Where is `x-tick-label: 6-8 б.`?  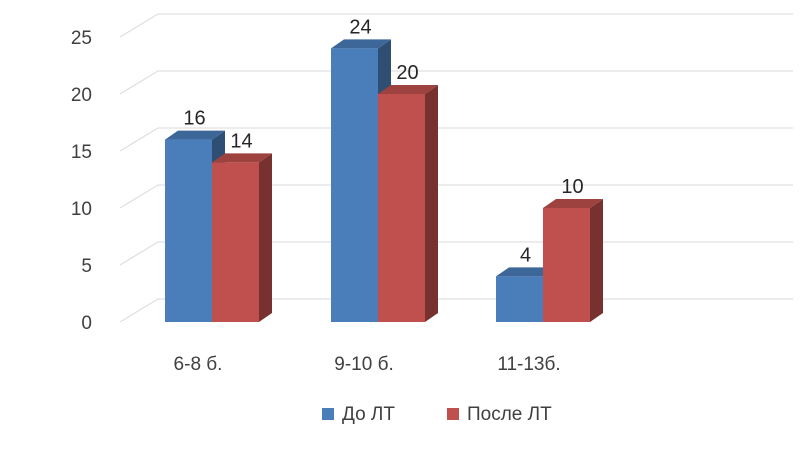 x-tick-label: 6-8 б. is located at coordinates (198, 364).